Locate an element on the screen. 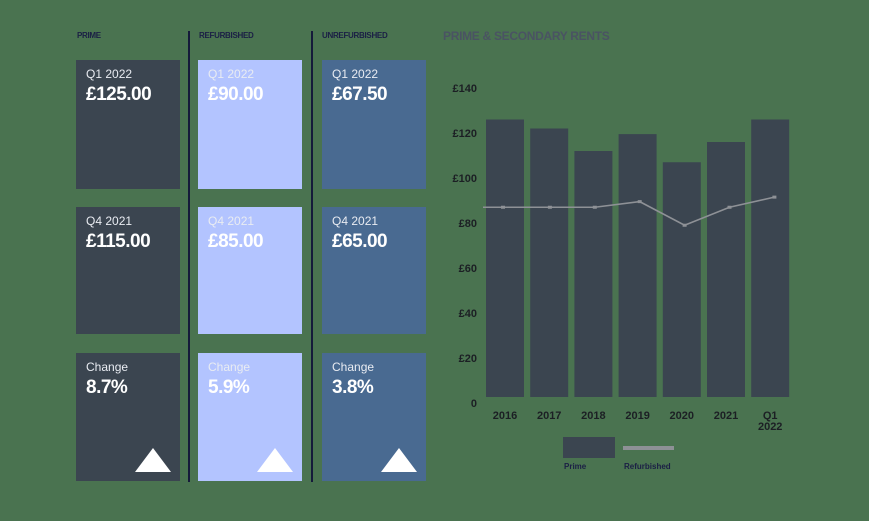 The height and width of the screenshot is (521, 869). card-value: £85.00 is located at coordinates (236, 241).